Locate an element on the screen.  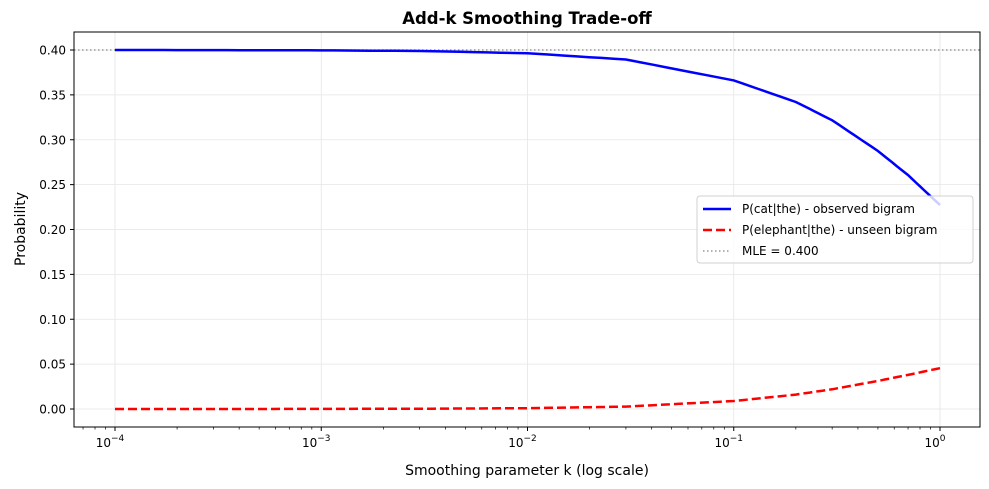
y-tick-label: 0.35 is located at coordinates (52, 95).